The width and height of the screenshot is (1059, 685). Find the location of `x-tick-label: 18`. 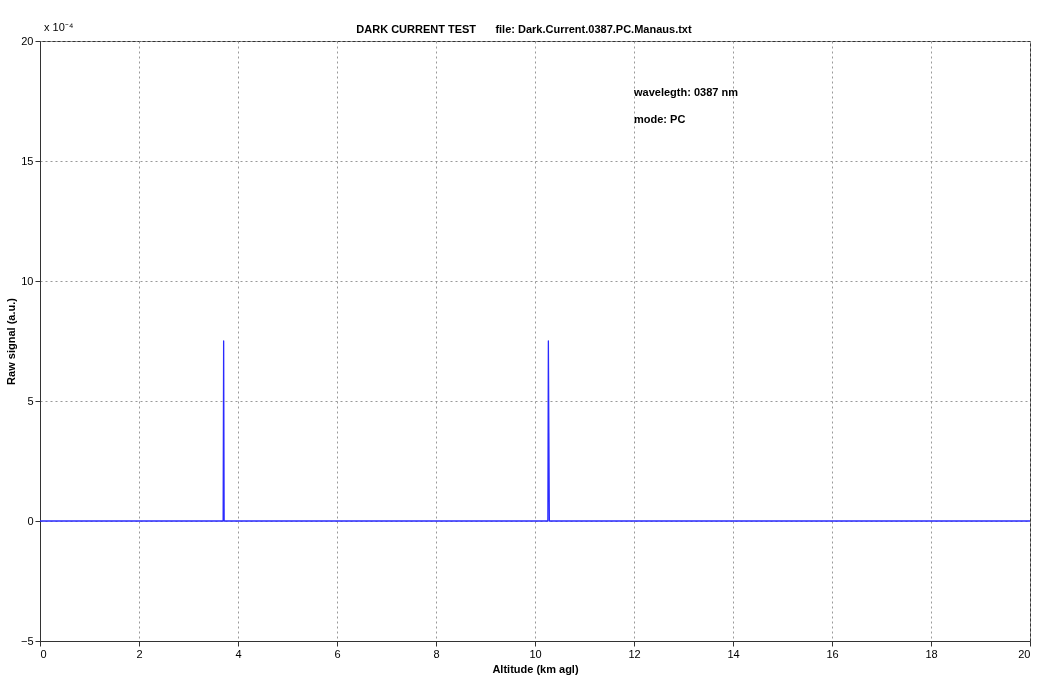

x-tick-label: 18 is located at coordinates (931, 653).